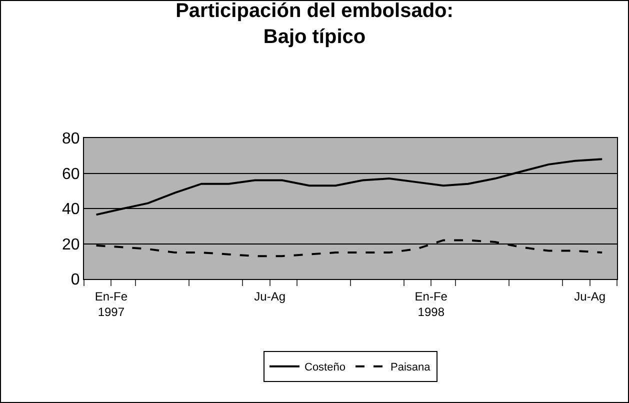 Image resolution: width=629 pixels, height=403 pixels. Describe the element at coordinates (71, 139) in the screenshot. I see `y-tick-label: 80` at that location.